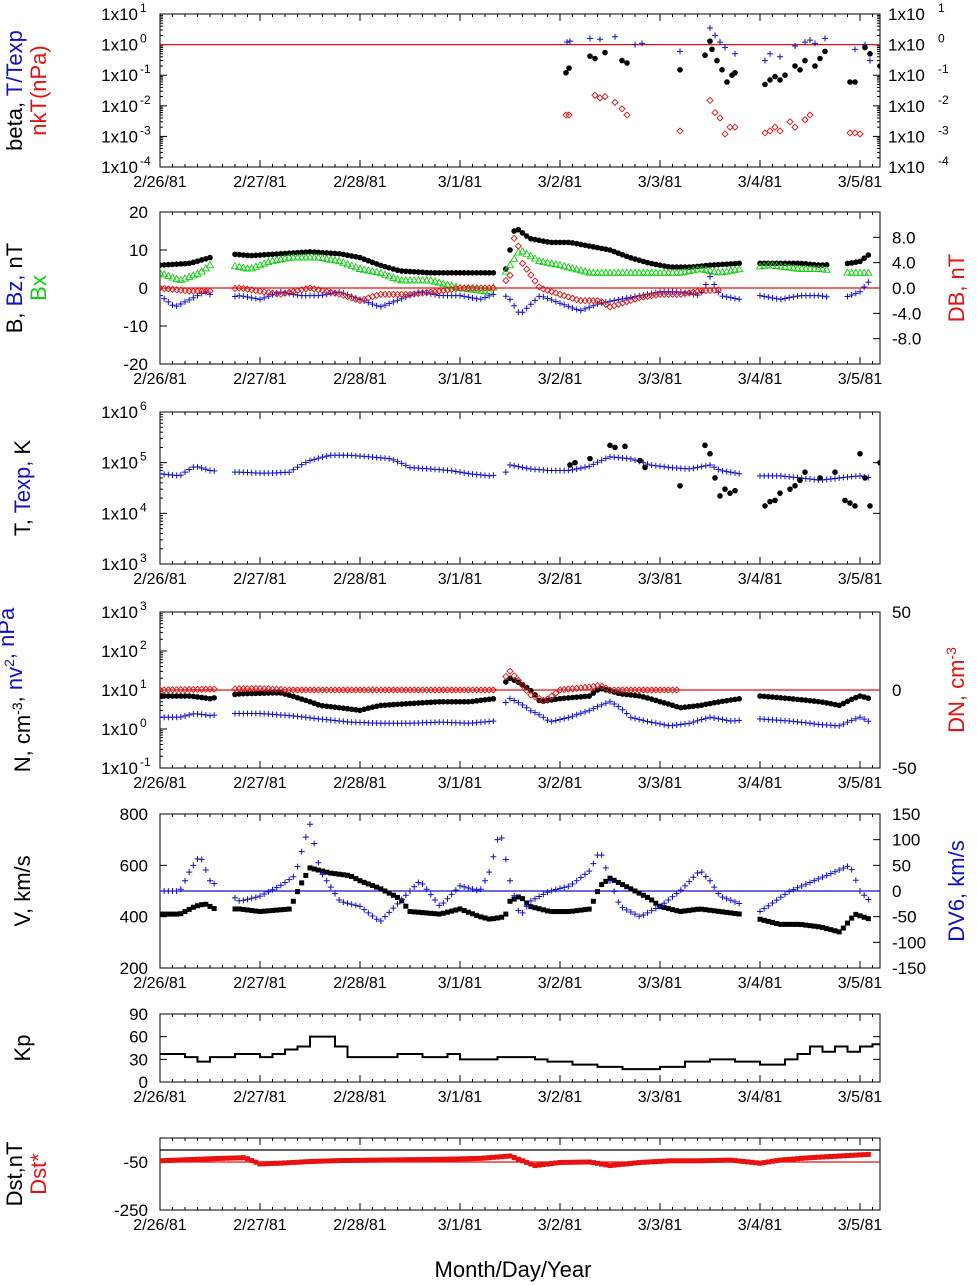 The image size is (977, 1285). I want to click on y-right-axis-label: DN, cm-3, so click(956, 690).